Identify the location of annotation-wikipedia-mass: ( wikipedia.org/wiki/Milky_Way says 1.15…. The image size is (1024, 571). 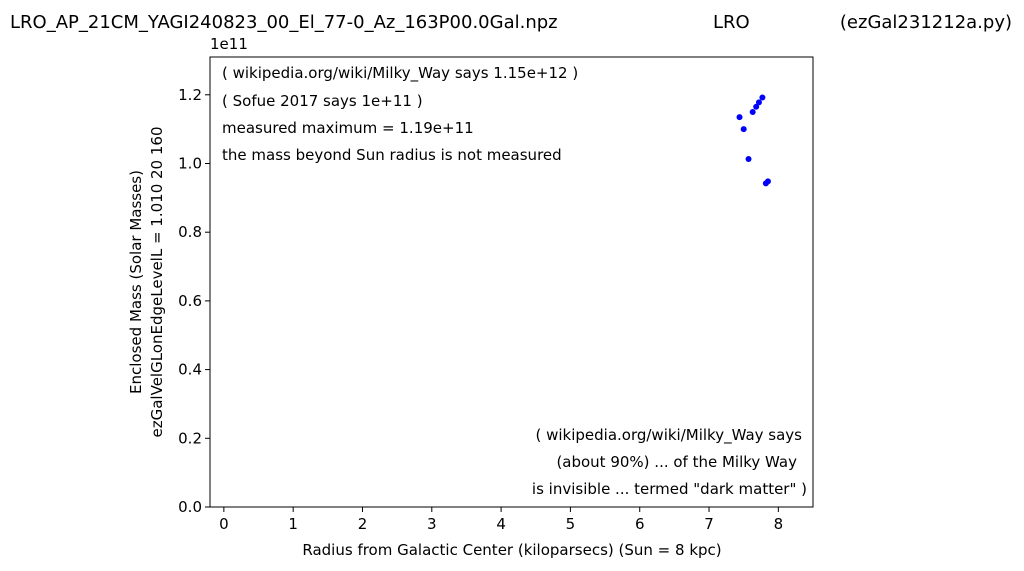
(400, 73).